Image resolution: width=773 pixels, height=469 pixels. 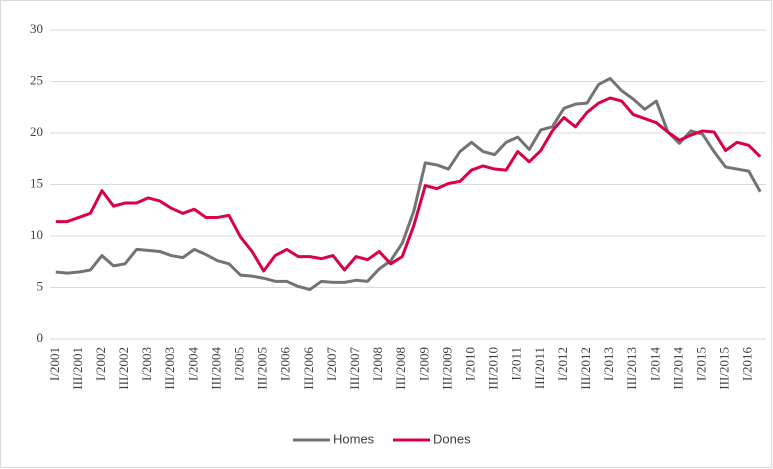 I want to click on x-tick-label: III/2005, so click(x=262, y=368).